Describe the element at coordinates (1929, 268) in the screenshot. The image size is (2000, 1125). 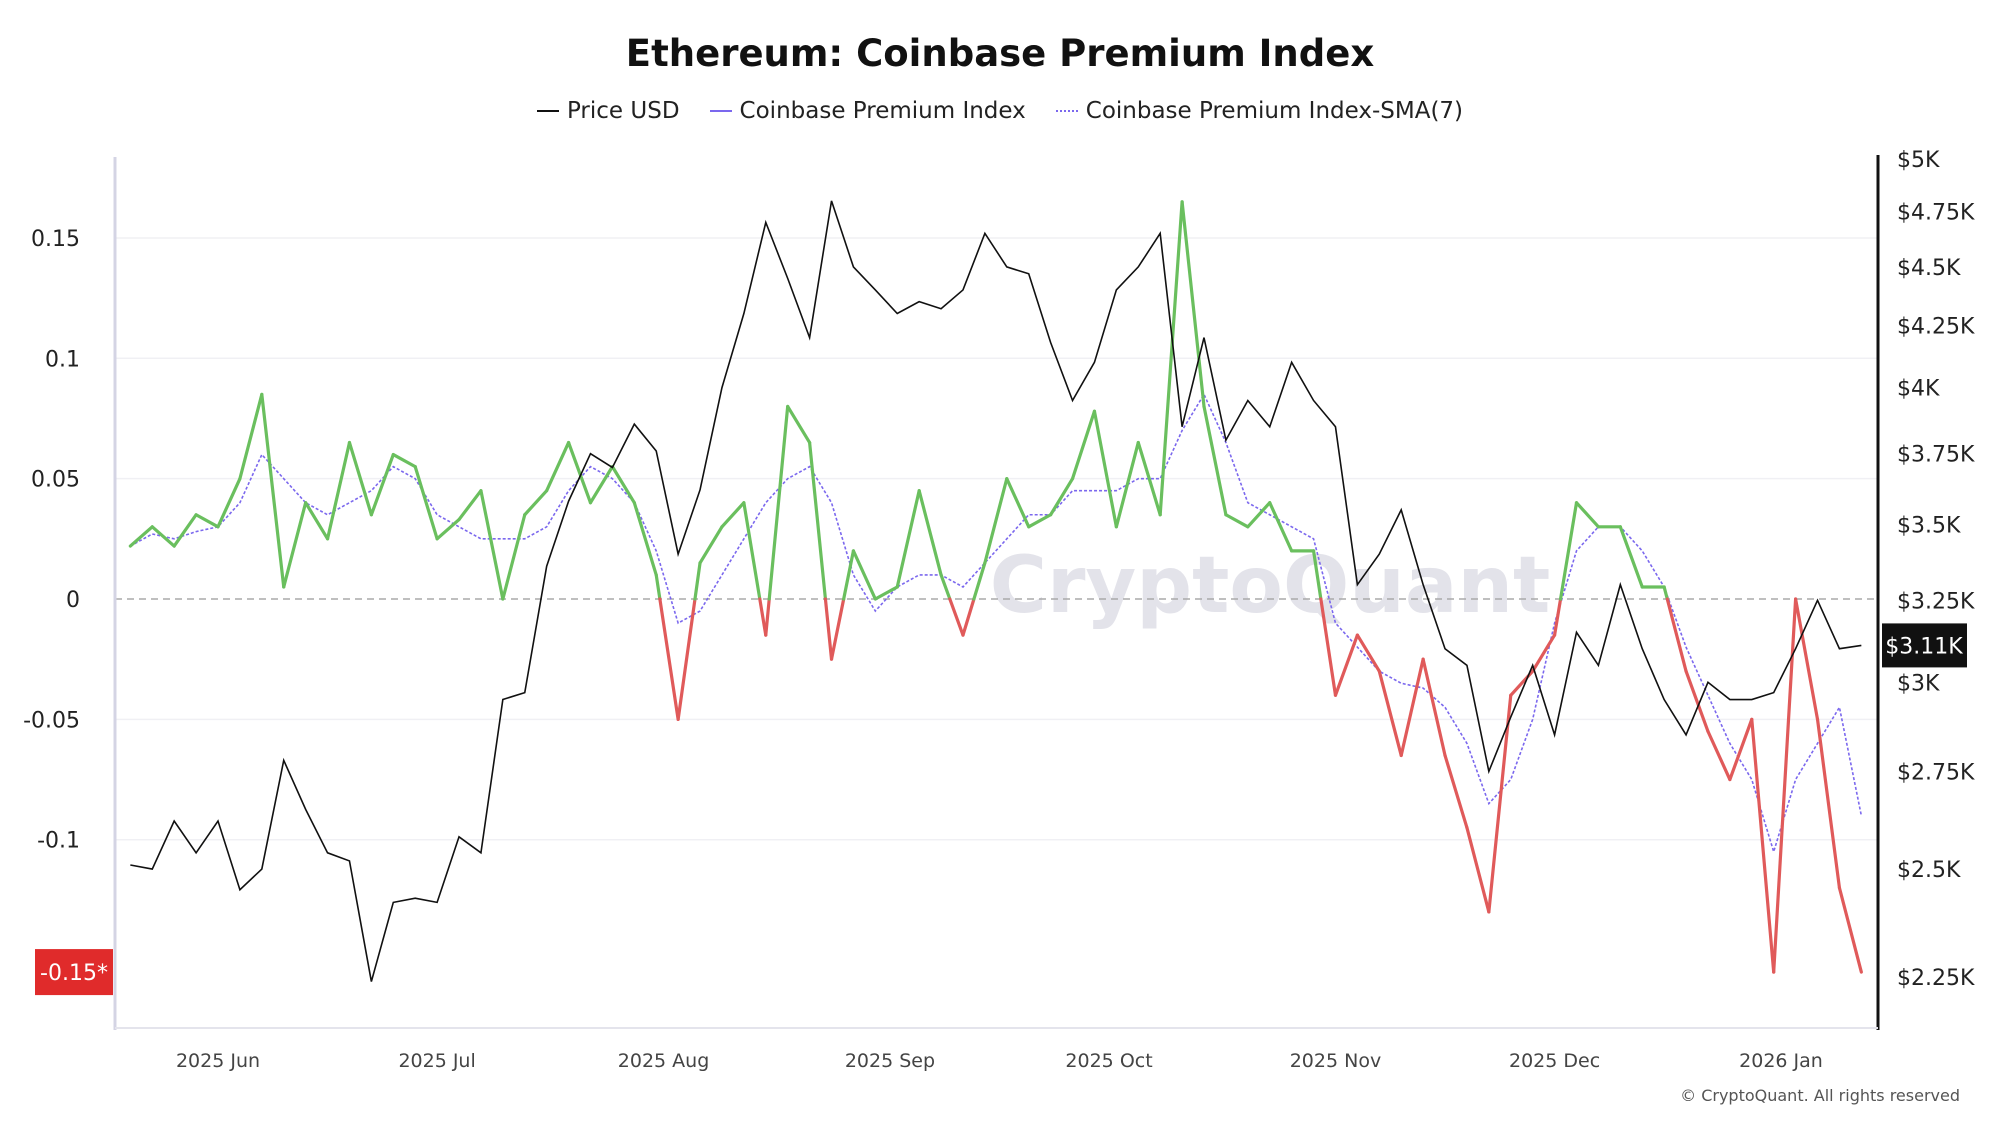
I see `right-tick-label: $4.5K` at that location.